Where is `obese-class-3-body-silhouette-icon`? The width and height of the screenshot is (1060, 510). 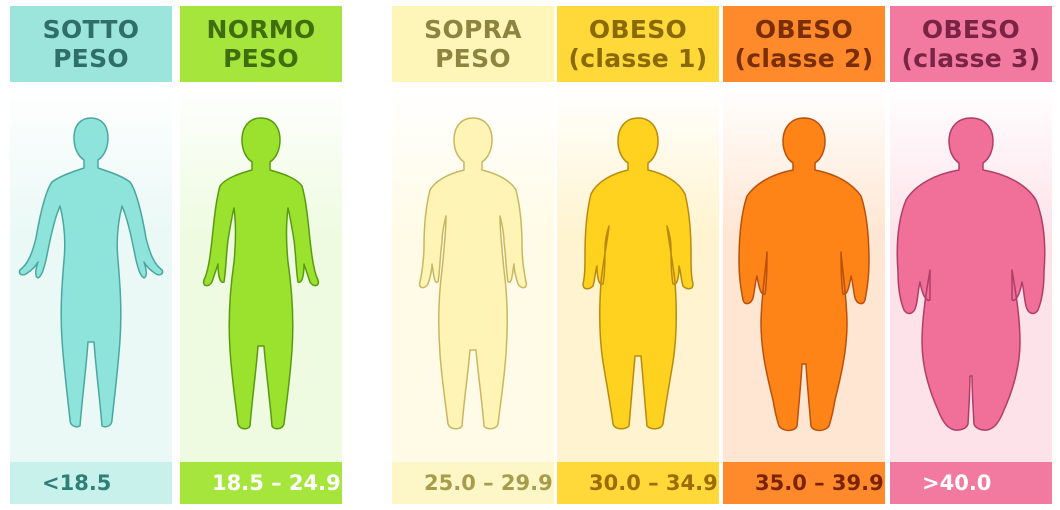 obese-class-3-body-silhouette-icon is located at coordinates (971, 274).